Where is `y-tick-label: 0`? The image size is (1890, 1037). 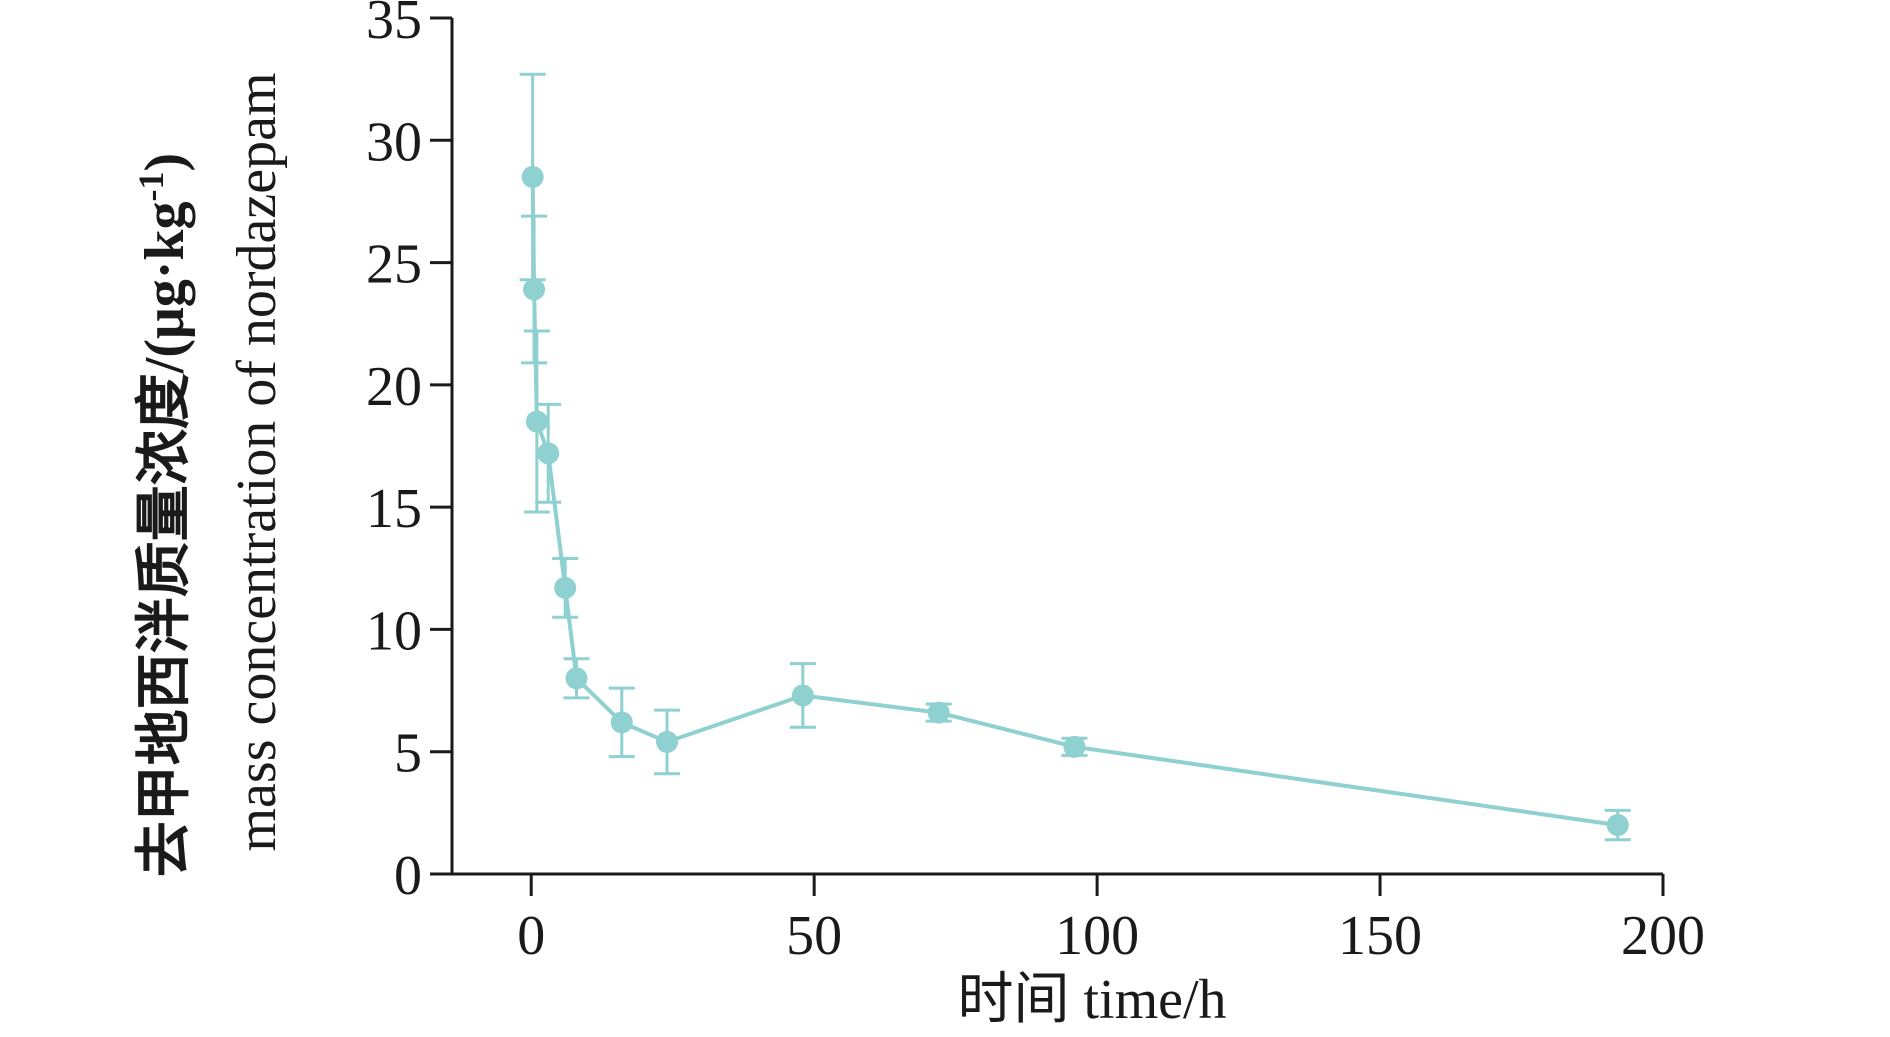
y-tick-label: 0 is located at coordinates (408, 876).